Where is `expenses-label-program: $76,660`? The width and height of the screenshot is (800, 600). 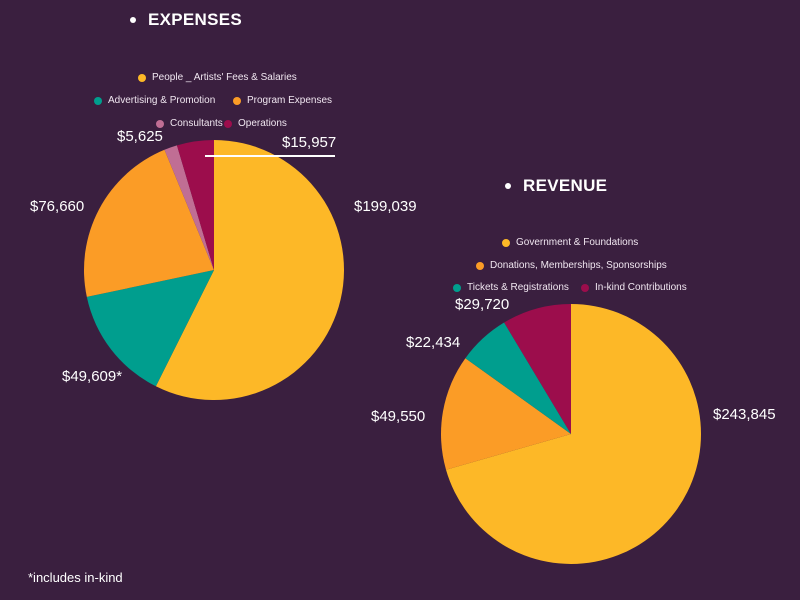 expenses-label-program: $76,660 is located at coordinates (57, 206).